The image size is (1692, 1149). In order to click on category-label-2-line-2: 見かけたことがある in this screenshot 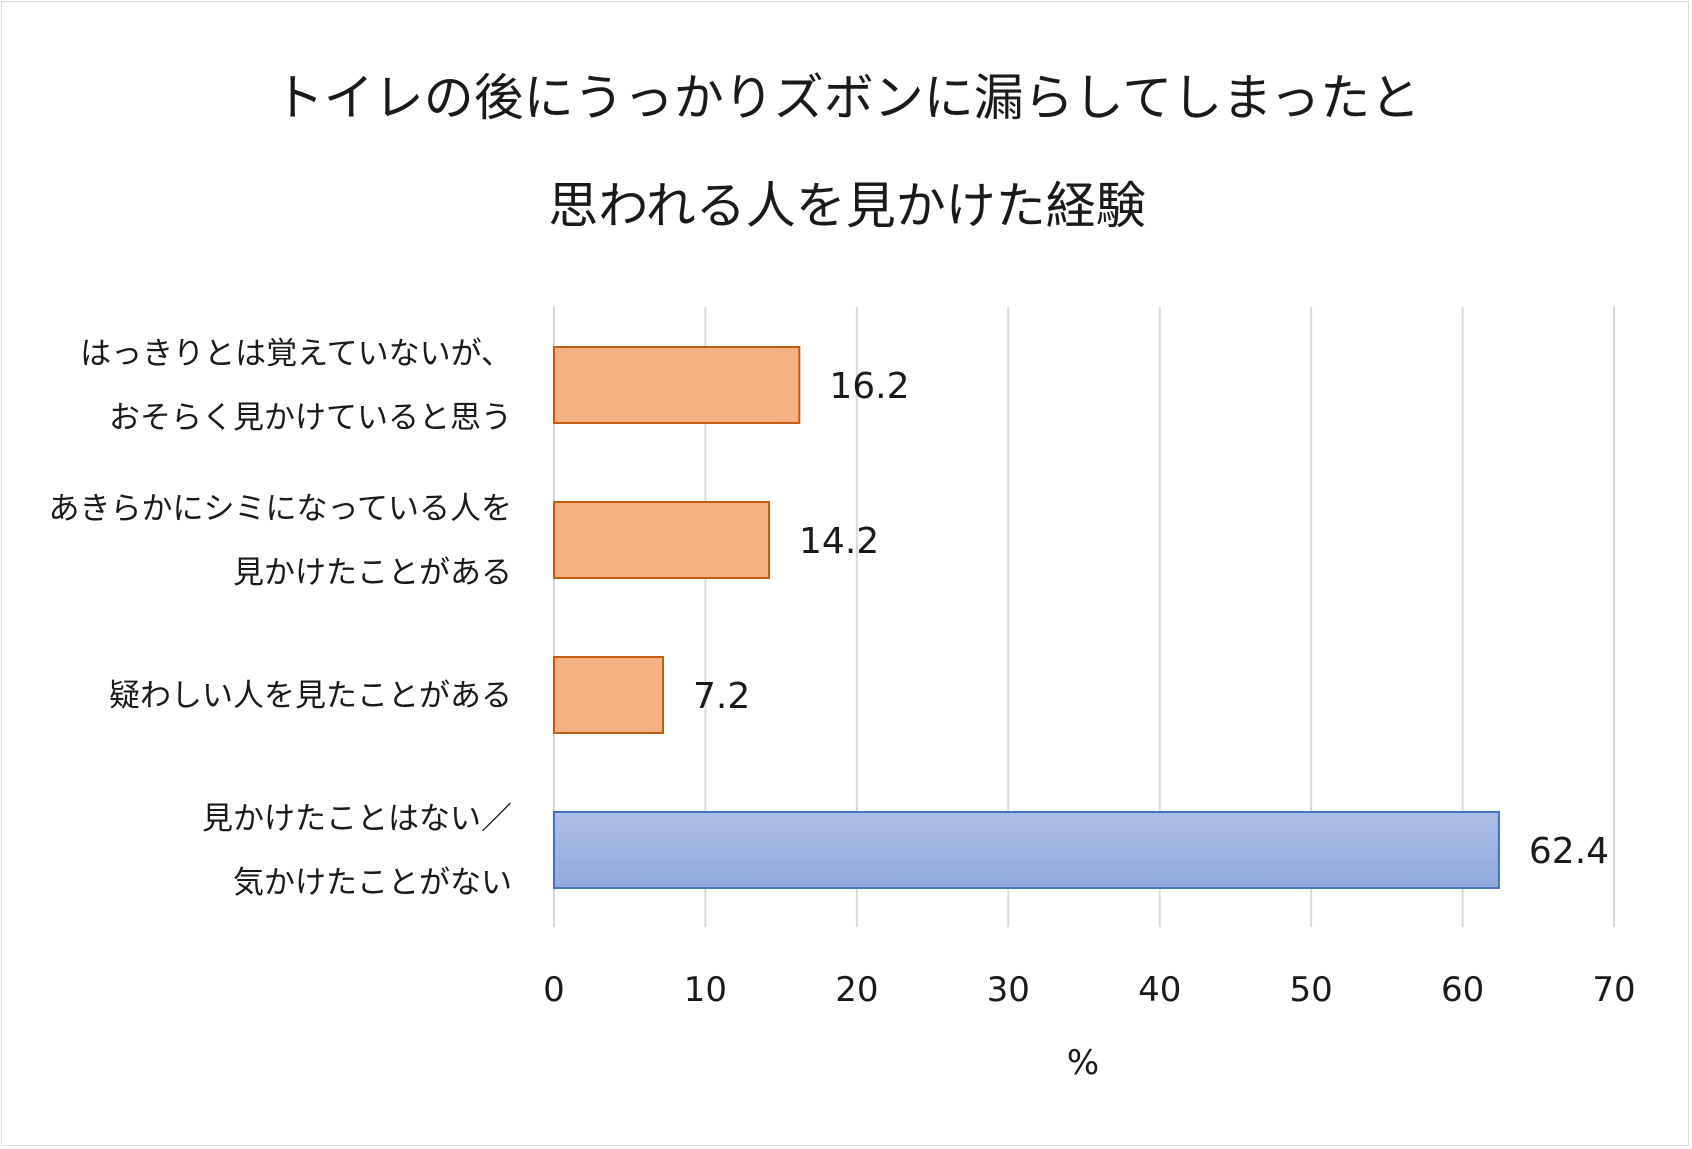, I will do `click(372, 573)`.